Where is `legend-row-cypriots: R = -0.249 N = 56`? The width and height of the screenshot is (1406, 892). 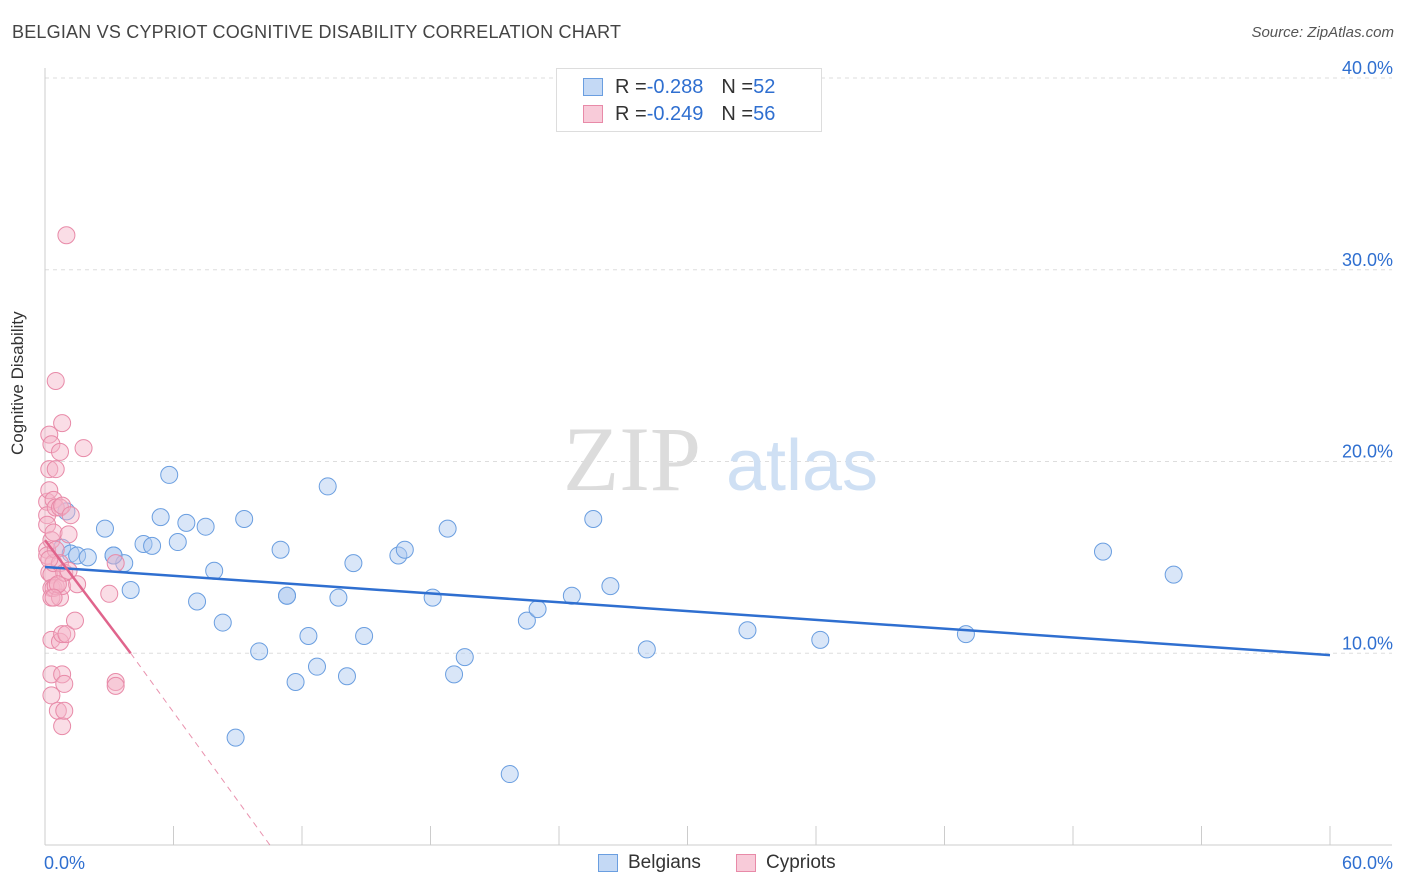 legend-row-cypriots: R = -0.249 N = 56 is located at coordinates (679, 114).